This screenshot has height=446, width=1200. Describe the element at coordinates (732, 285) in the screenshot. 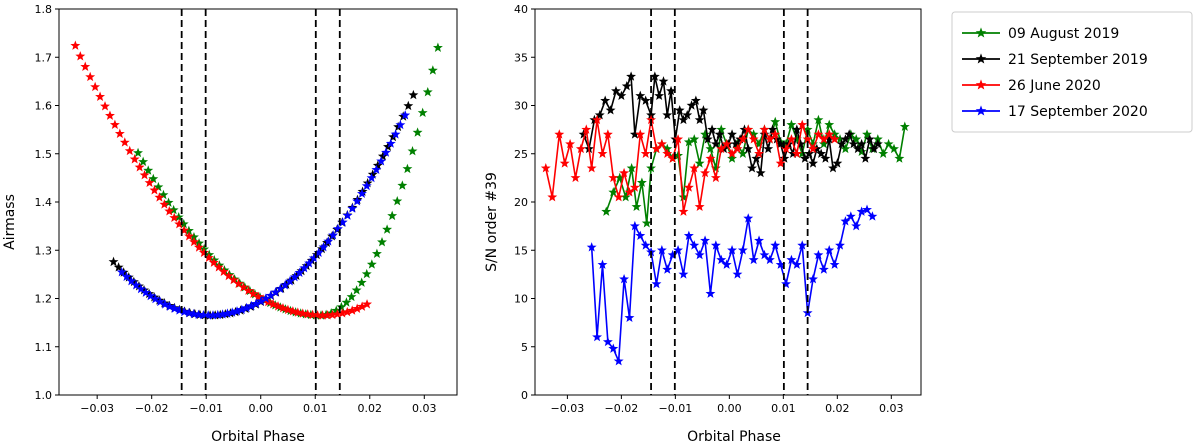

I see `series-line` at that location.